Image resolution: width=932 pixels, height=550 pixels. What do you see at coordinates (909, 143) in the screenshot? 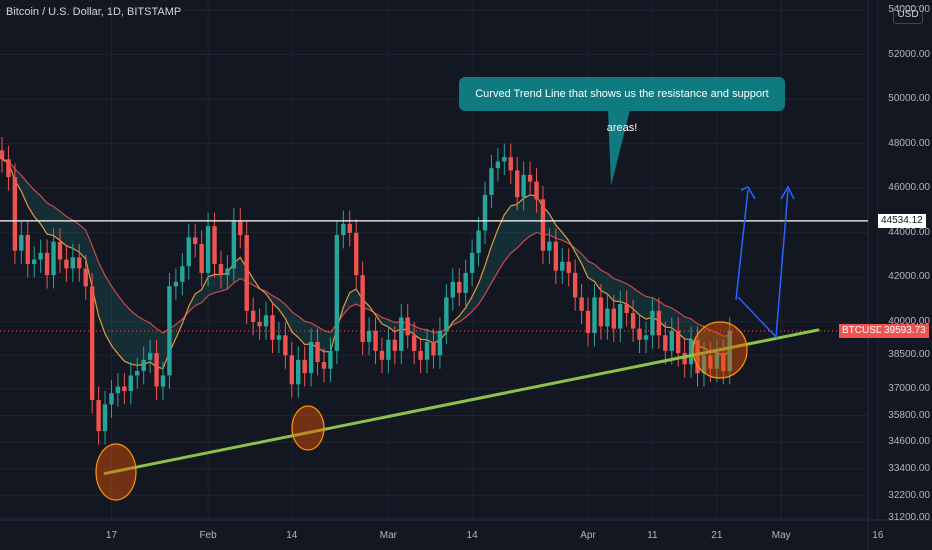
I see `y-tick-label: 48000.00` at bounding box center [909, 143].